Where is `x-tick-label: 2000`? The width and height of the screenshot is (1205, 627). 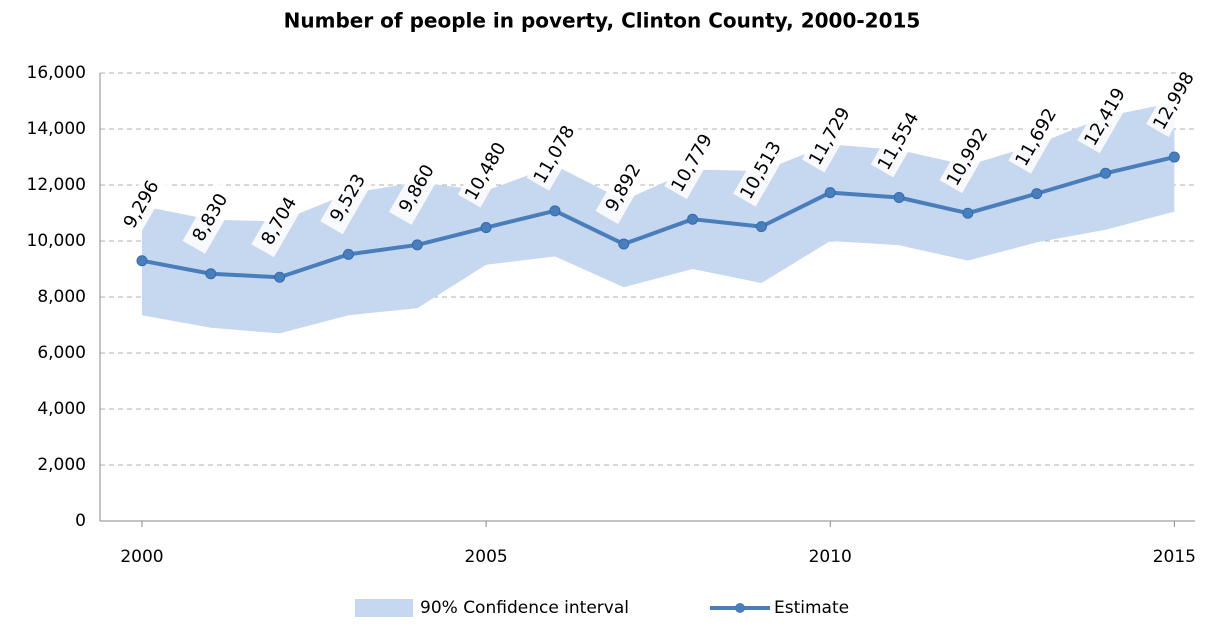 x-tick-label: 2000 is located at coordinates (141, 557).